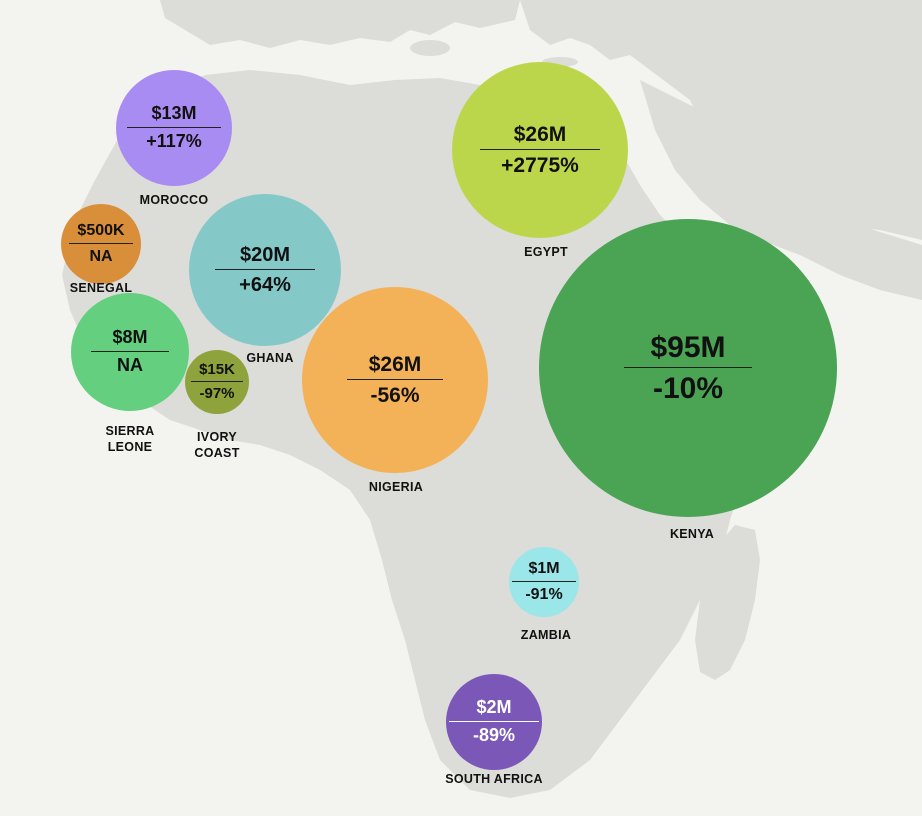 This screenshot has width=922, height=816. What do you see at coordinates (101, 288) in the screenshot?
I see `country-label-senegal: SENEGAL` at bounding box center [101, 288].